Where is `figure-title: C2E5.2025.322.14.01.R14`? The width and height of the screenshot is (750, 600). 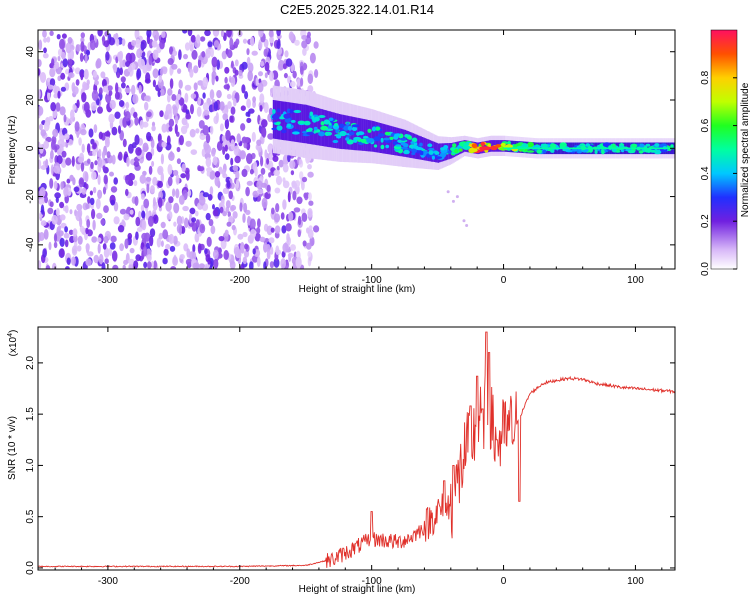 figure-title: C2E5.2025.322.14.01.R14 is located at coordinates (357, 9).